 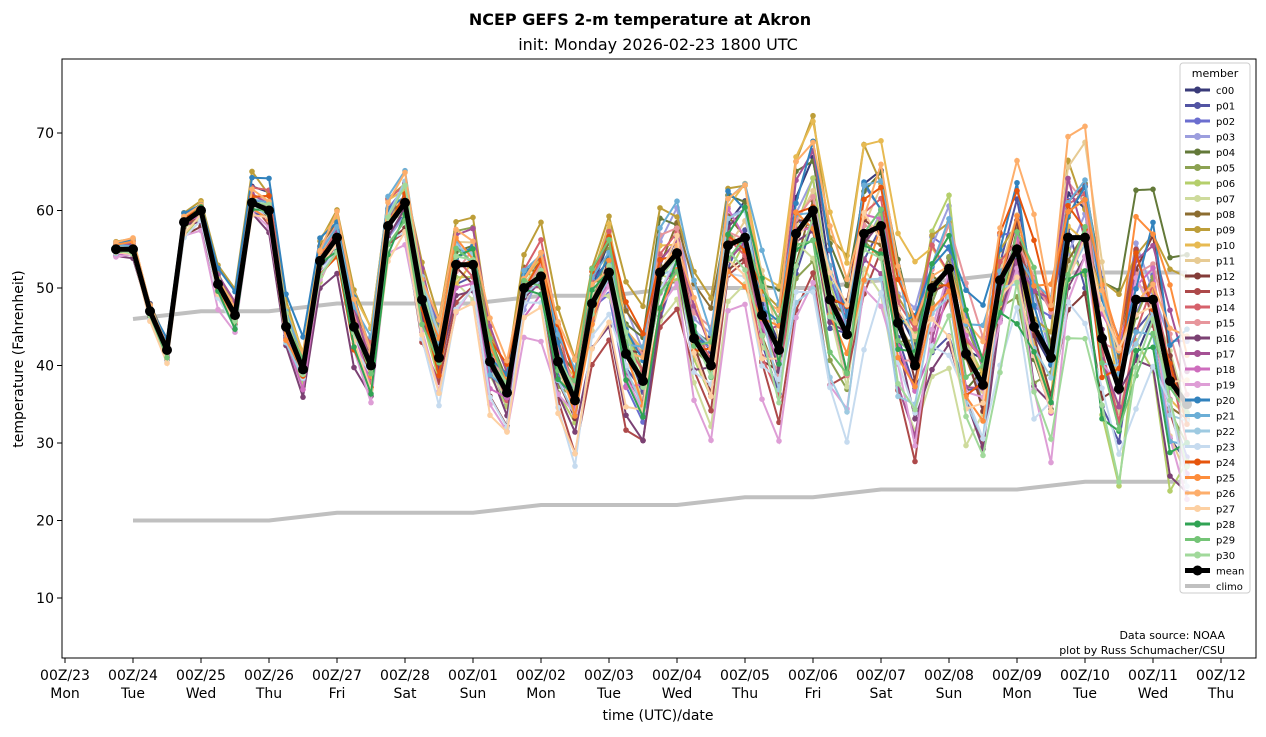 I want to click on legend-box, so click(x=1215, y=328).